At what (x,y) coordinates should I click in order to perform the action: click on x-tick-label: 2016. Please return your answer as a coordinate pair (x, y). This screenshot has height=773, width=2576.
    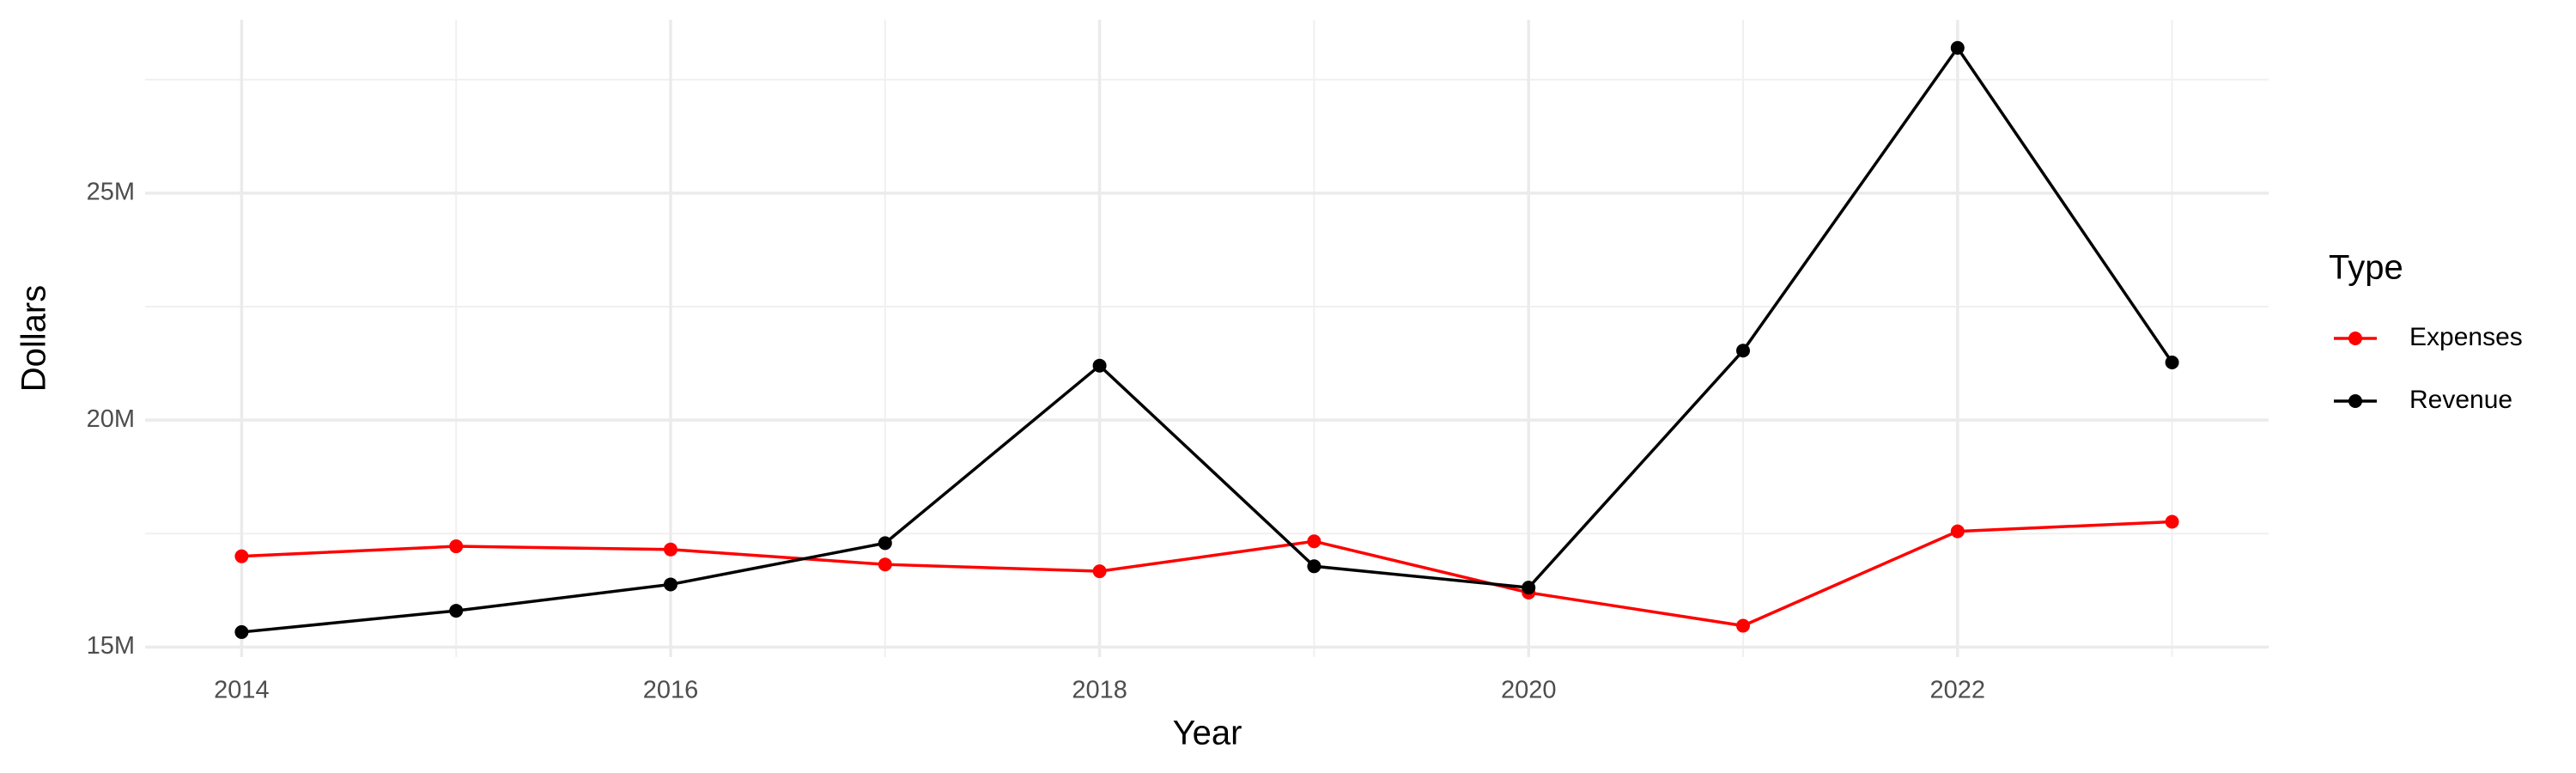
    Looking at the image, I should click on (671, 690).